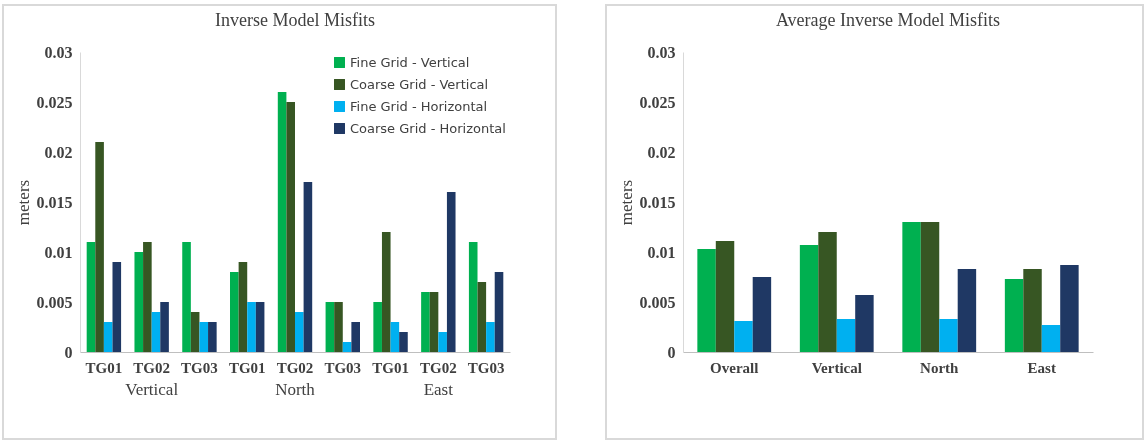 Image resolution: width=1146 pixels, height=446 pixels. Describe the element at coordinates (734, 367) in the screenshot. I see `x-tick-label: Overall` at that location.